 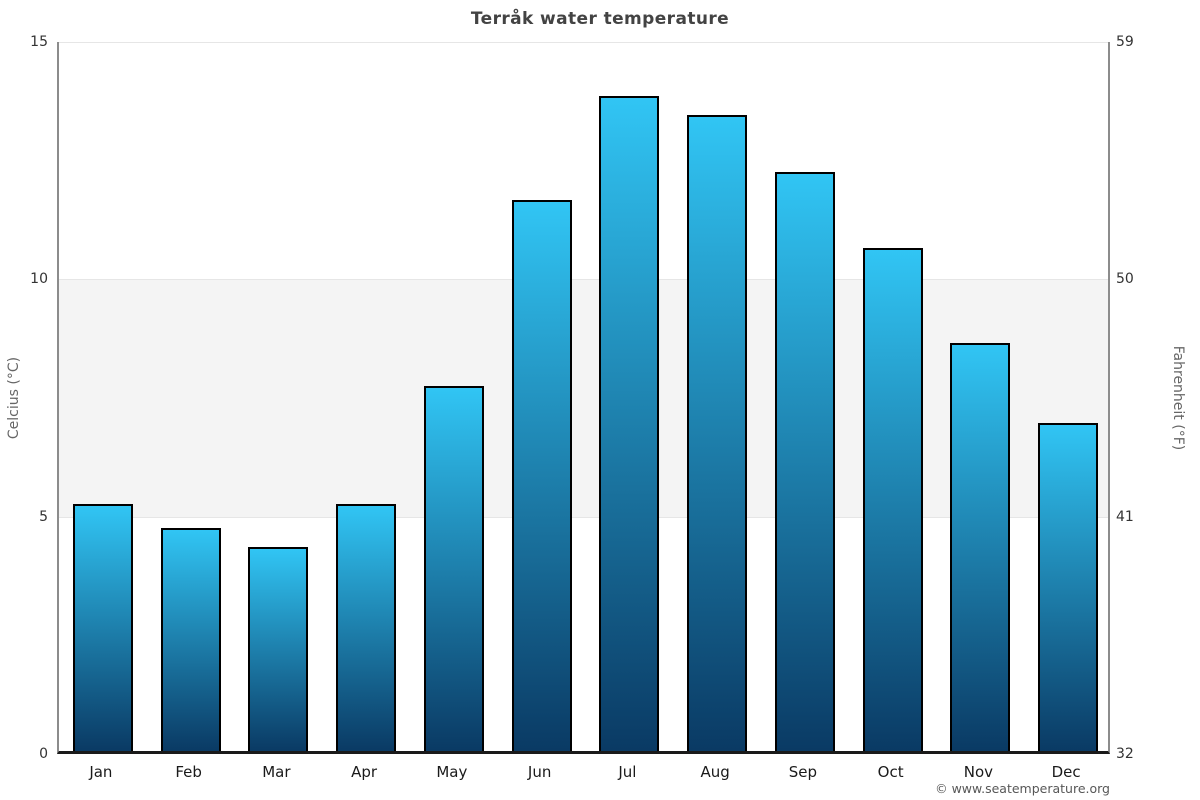 I want to click on gridline-15c, so click(x=583, y=42).